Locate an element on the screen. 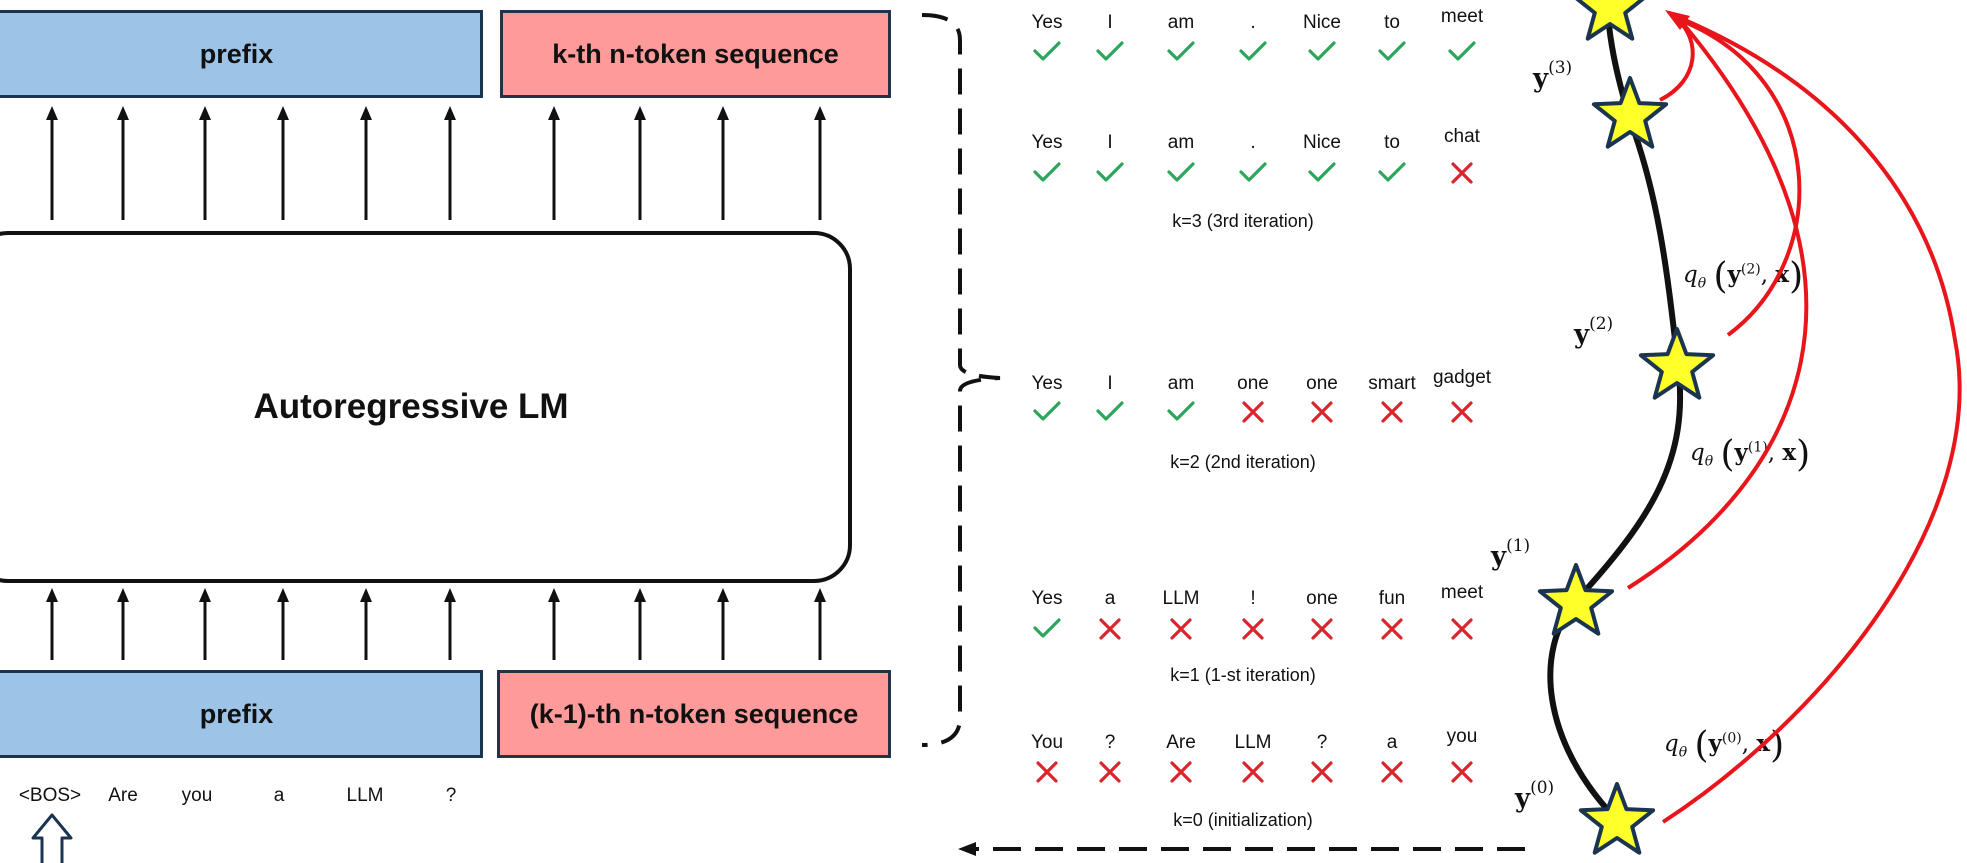  iteration-token: smart is located at coordinates (1392, 383).